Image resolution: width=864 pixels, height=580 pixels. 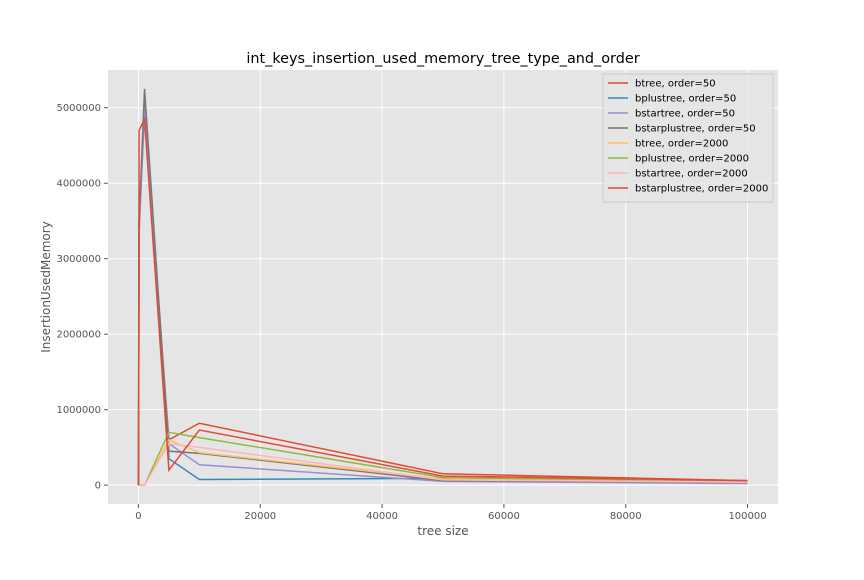 I want to click on y-axis-label: InsertionUsedMemory, so click(x=46, y=287).